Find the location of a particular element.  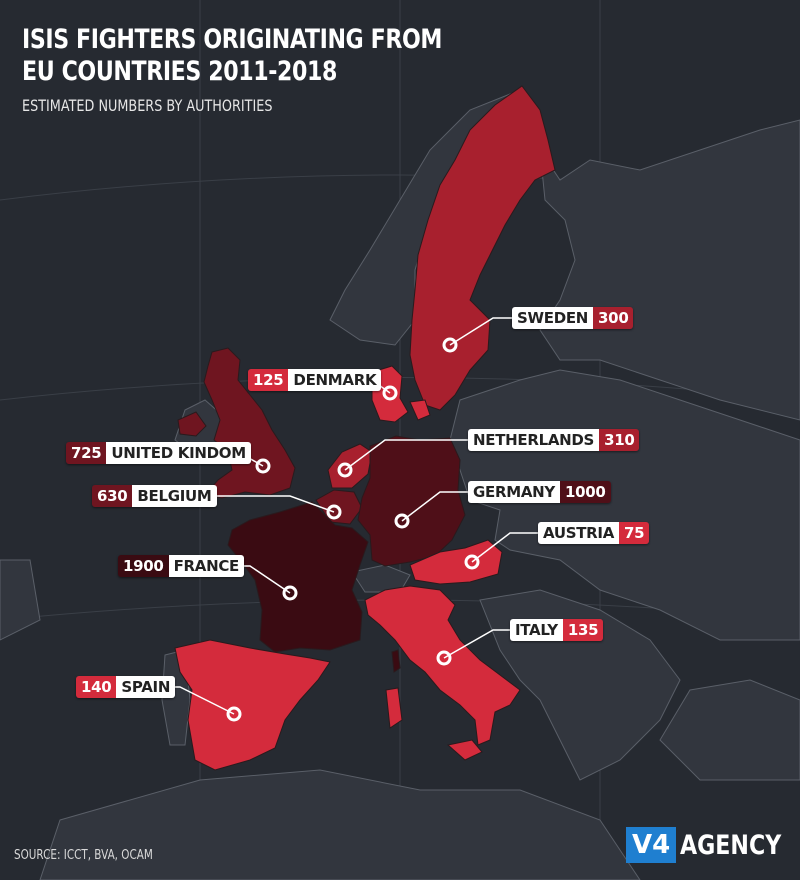

v4-agency-logo: V4 AGENCY is located at coordinates (713, 845).